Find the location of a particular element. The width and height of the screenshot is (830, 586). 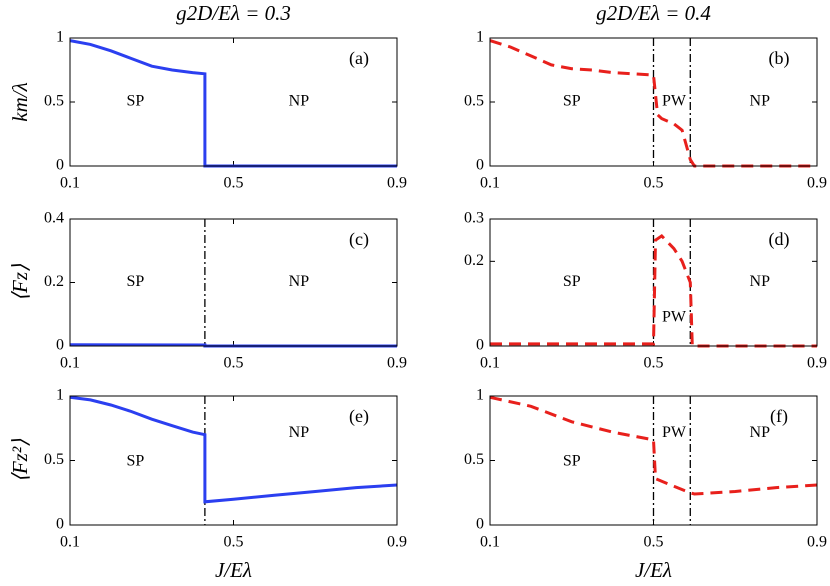

column-title: g2D/Eλ = 0.4 is located at coordinates (653, 13).